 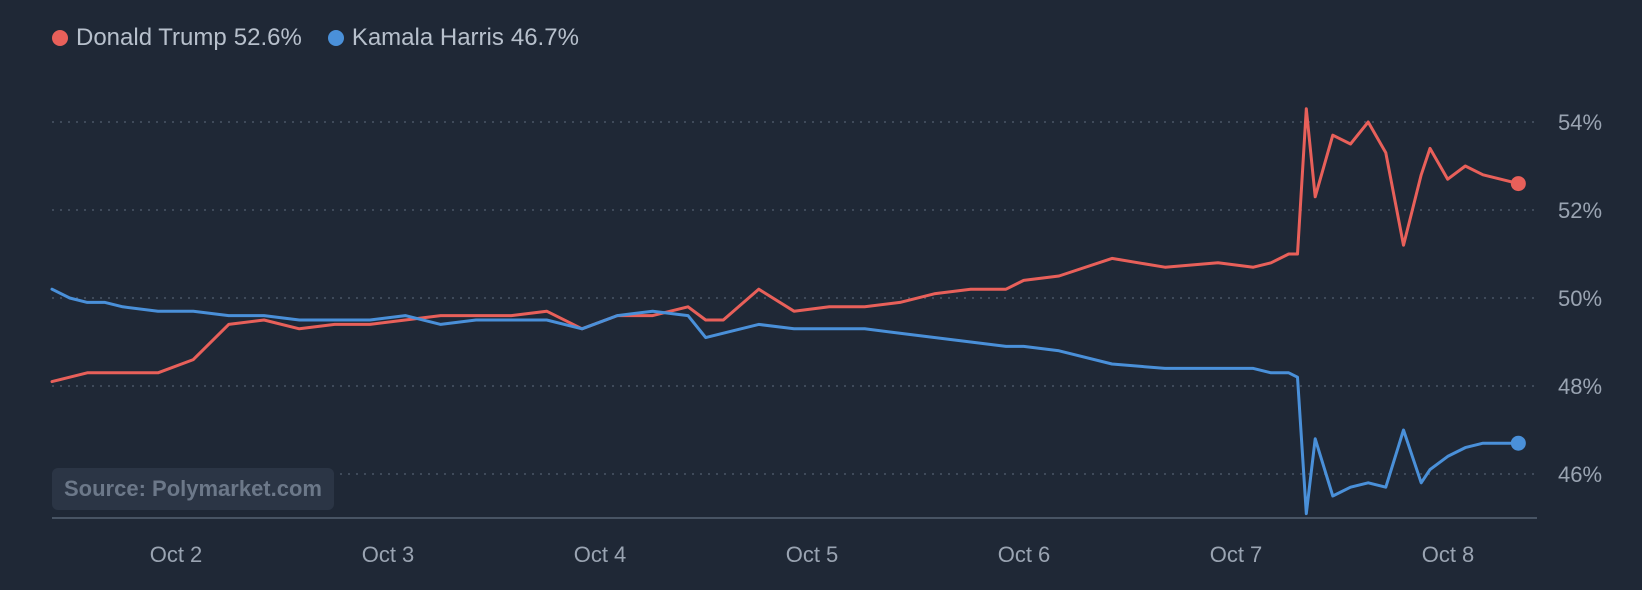 I want to click on harris-endpoint-marker, so click(x=1518, y=443).